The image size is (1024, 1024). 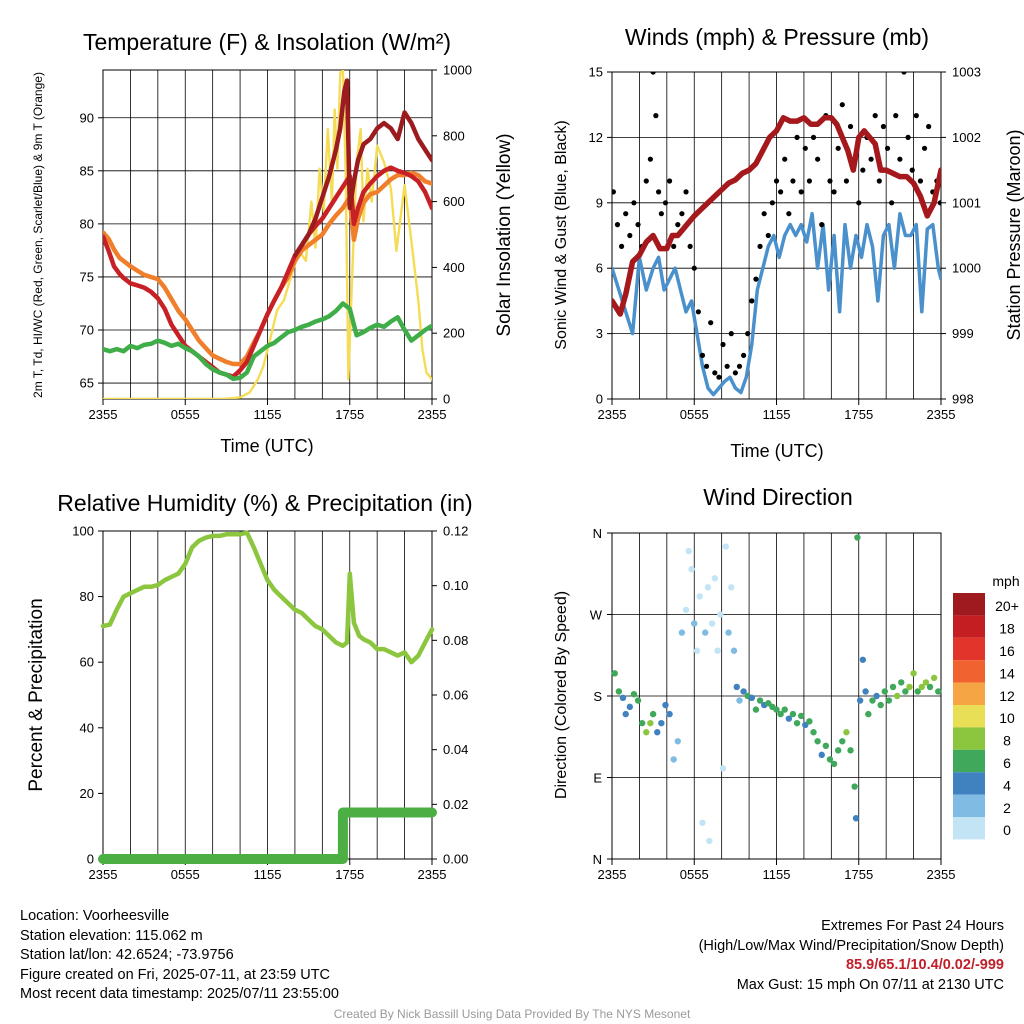 I want to click on y-tick-label: 90, so click(x=87, y=117).